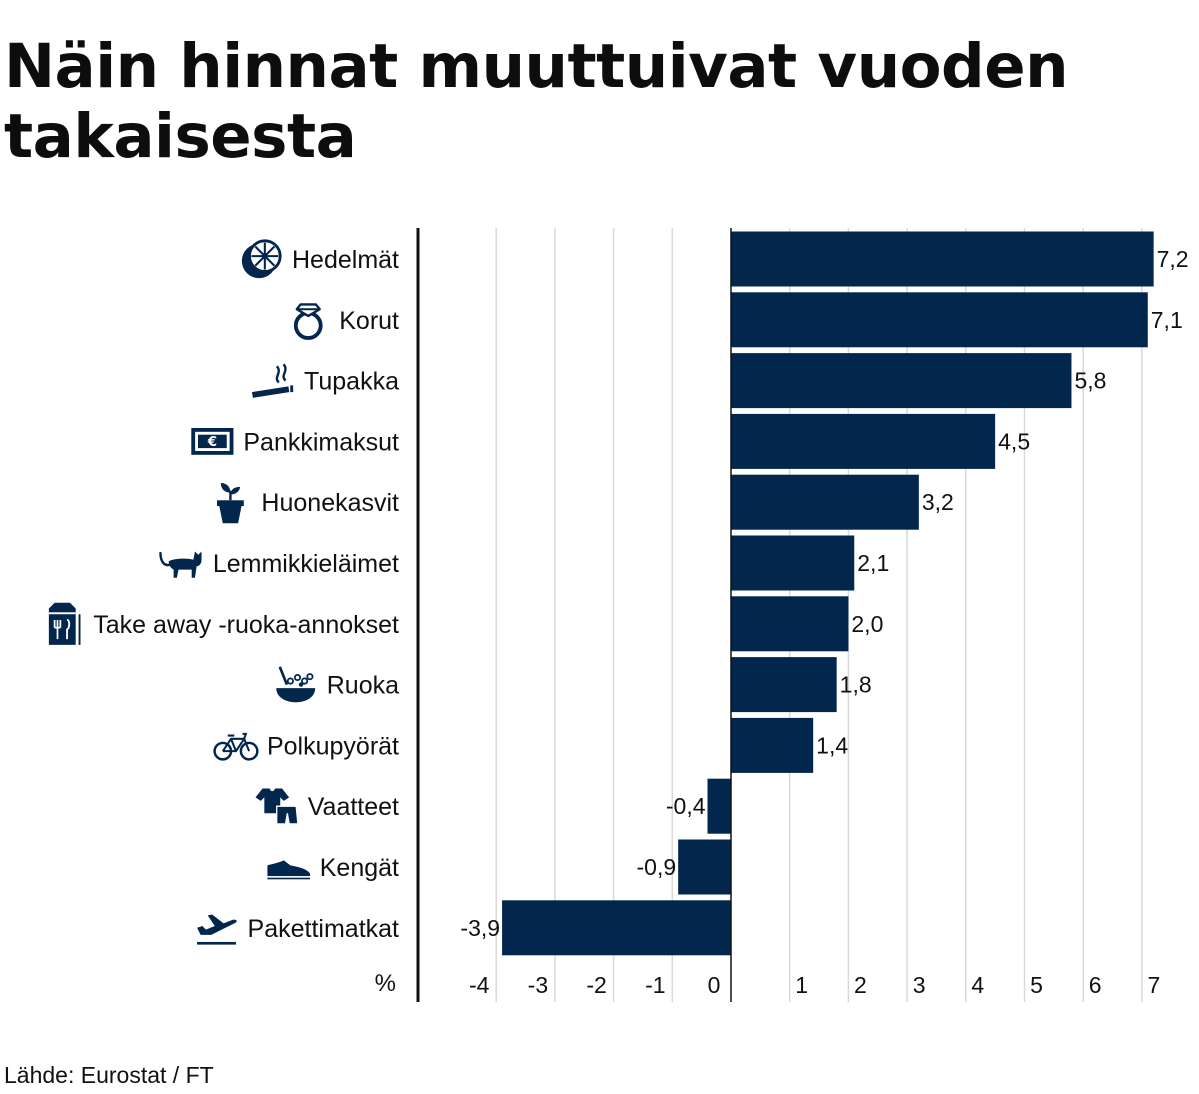 The image size is (1199, 1094). I want to click on tick-label: 2, so click(860, 985).